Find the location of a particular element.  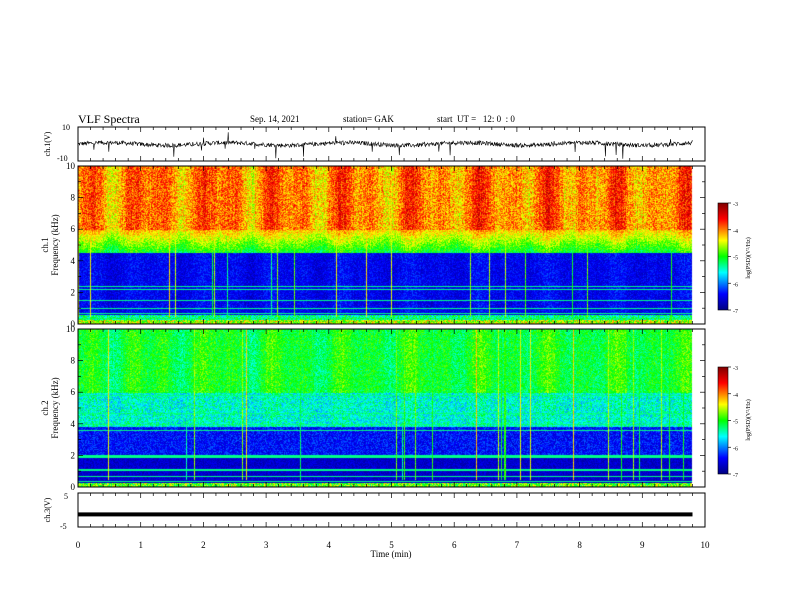

ch3-ytick-top: 5 is located at coordinates (66, 496).